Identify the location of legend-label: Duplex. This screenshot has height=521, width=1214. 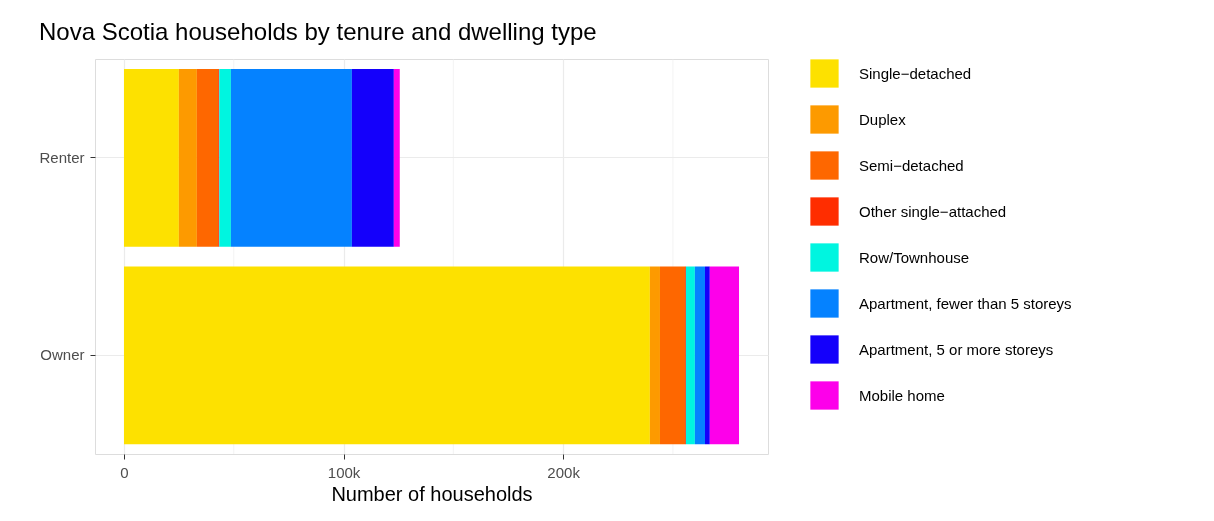
(883, 119).